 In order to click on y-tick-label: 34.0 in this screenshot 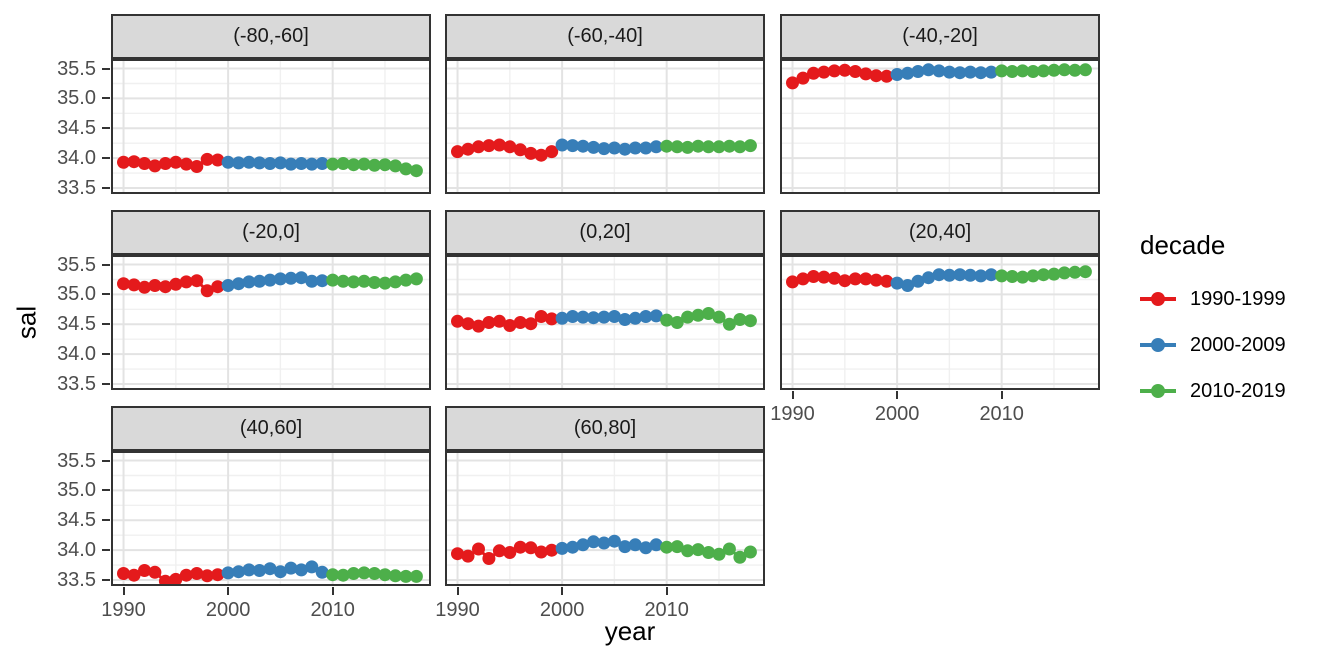, I will do `click(76, 354)`.